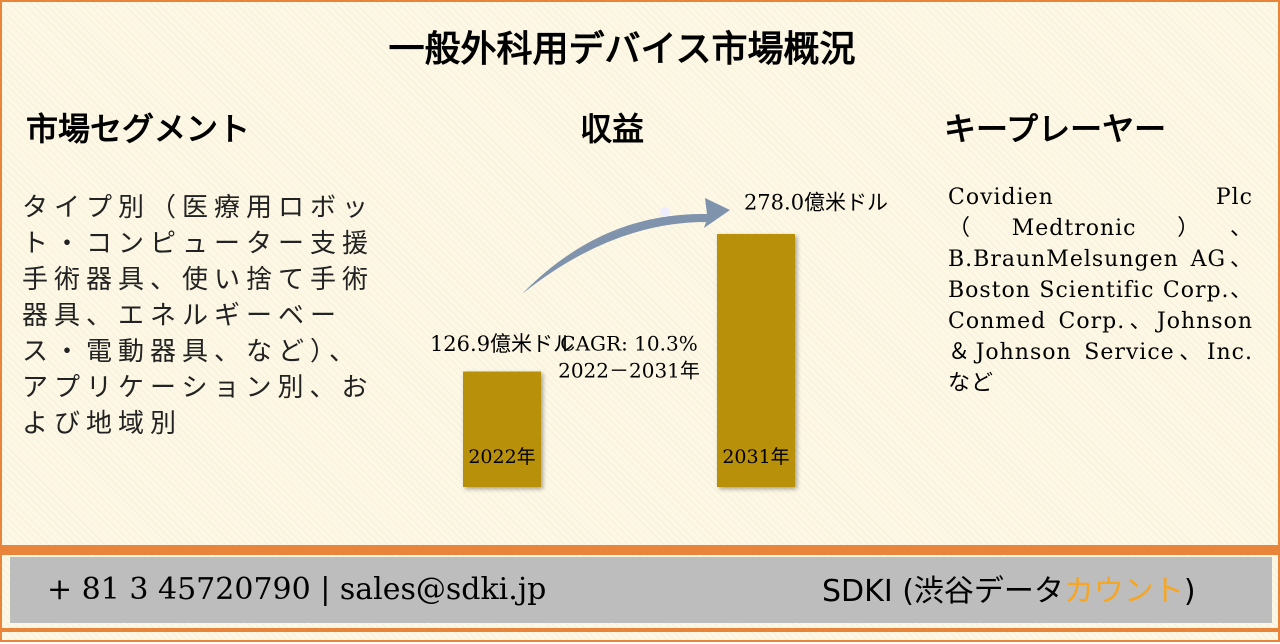  Describe the element at coordinates (943, 591) in the screenshot. I see `brand-start: SDKI (渋谷データ` at that location.